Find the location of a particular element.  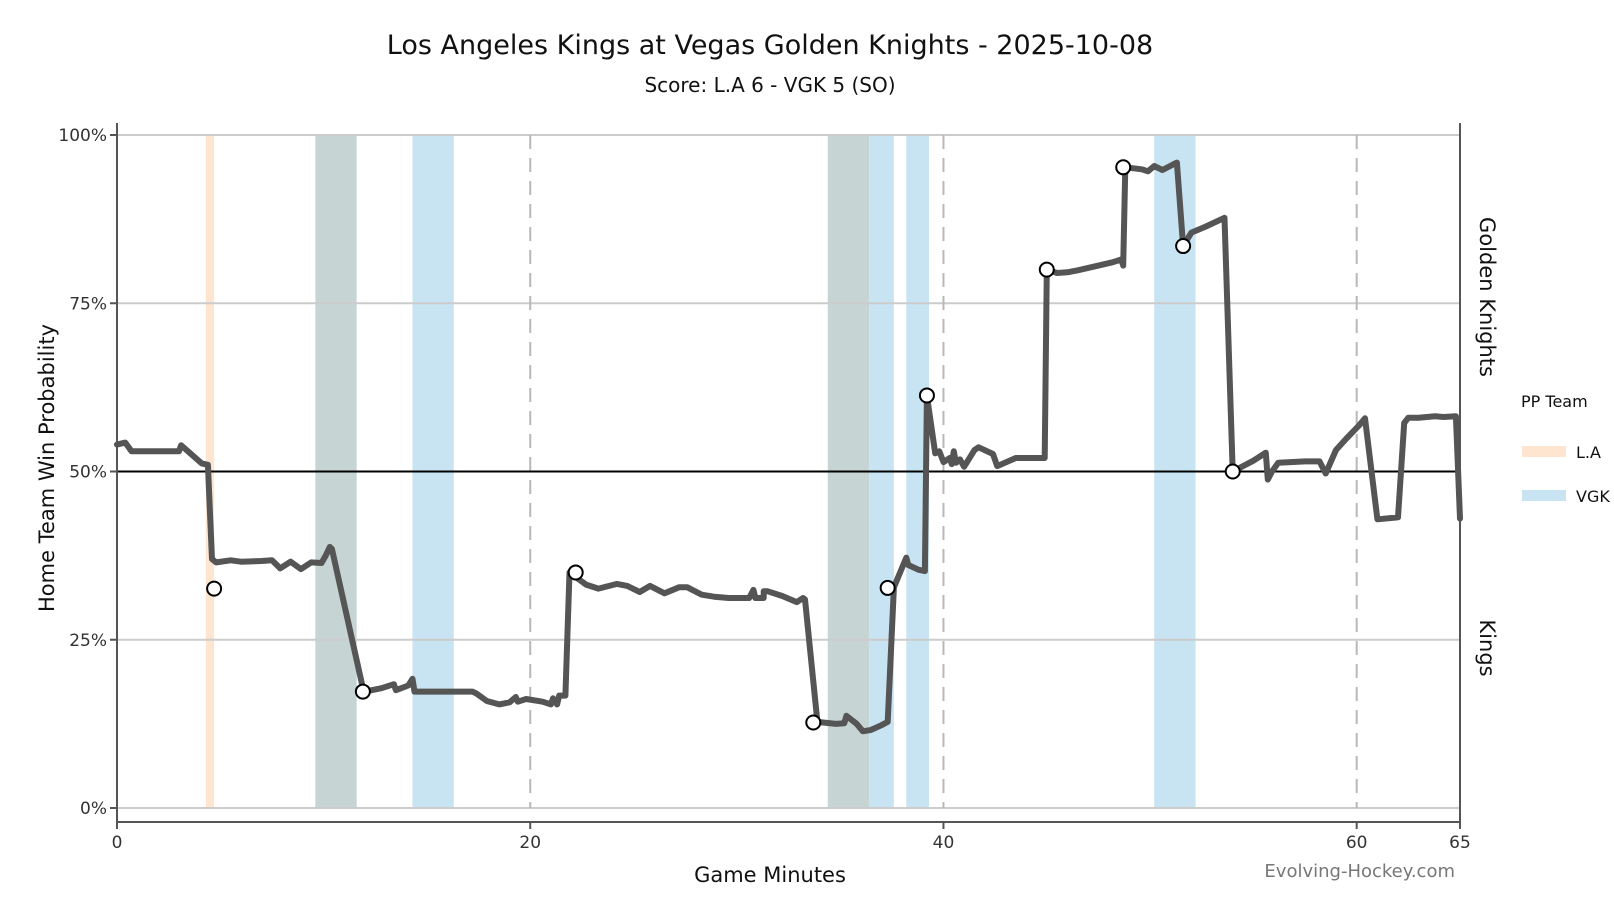

side-label-bottom: Kings is located at coordinates (1487, 647).